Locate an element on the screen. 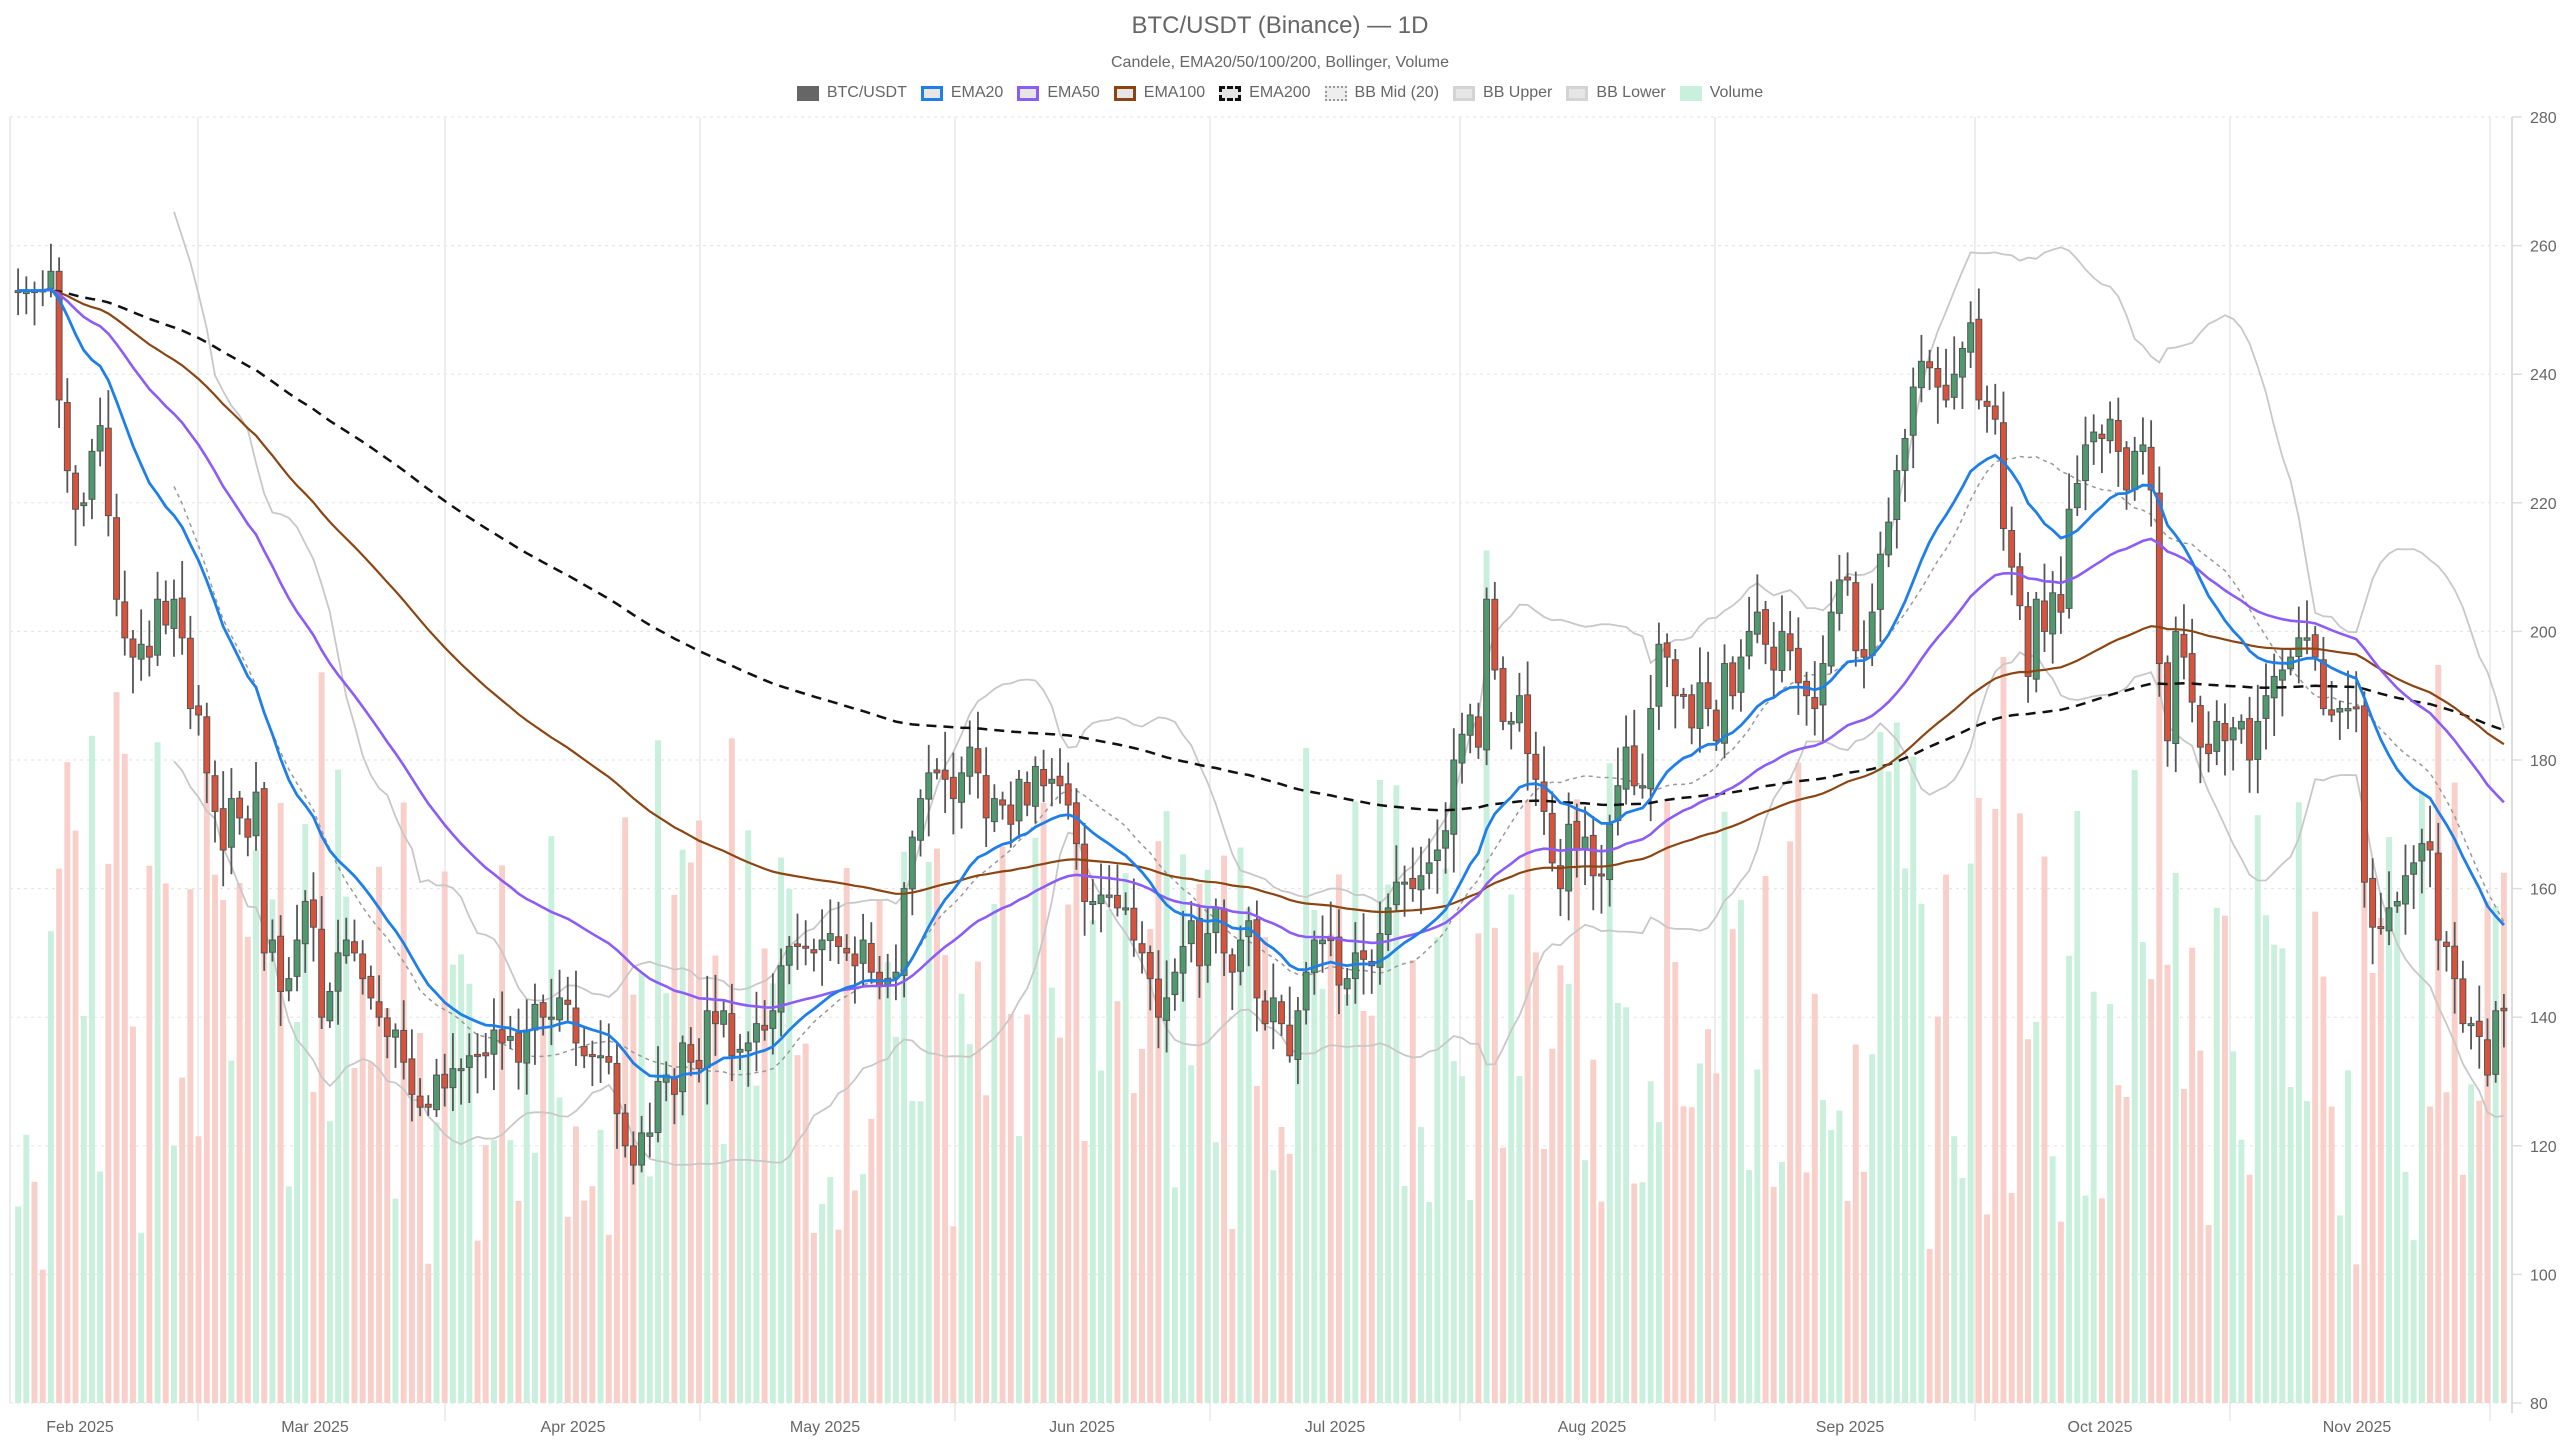  legend-label: BB Mid (20) is located at coordinates (1397, 92).